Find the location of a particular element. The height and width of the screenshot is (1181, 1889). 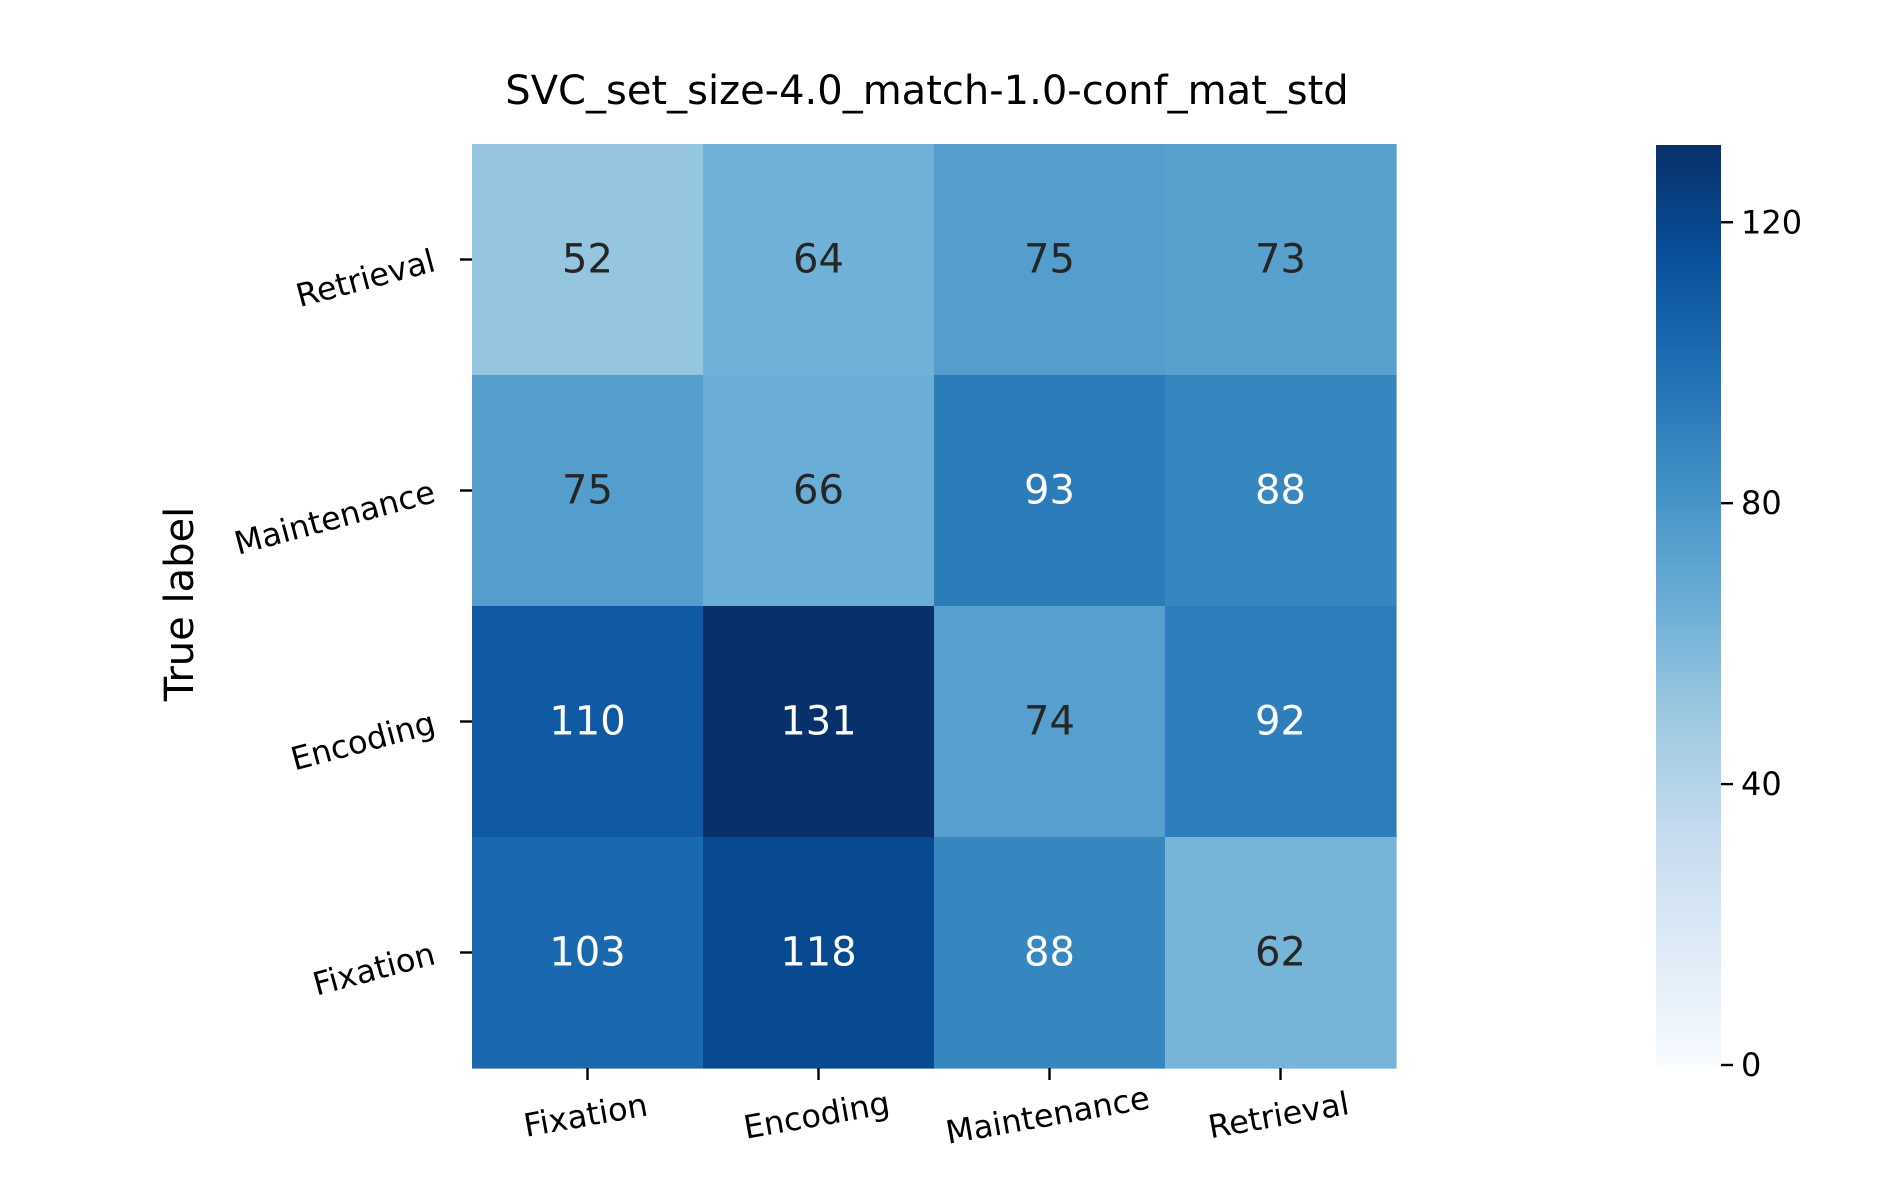

cell-value-label: 103 is located at coordinates (587, 953).